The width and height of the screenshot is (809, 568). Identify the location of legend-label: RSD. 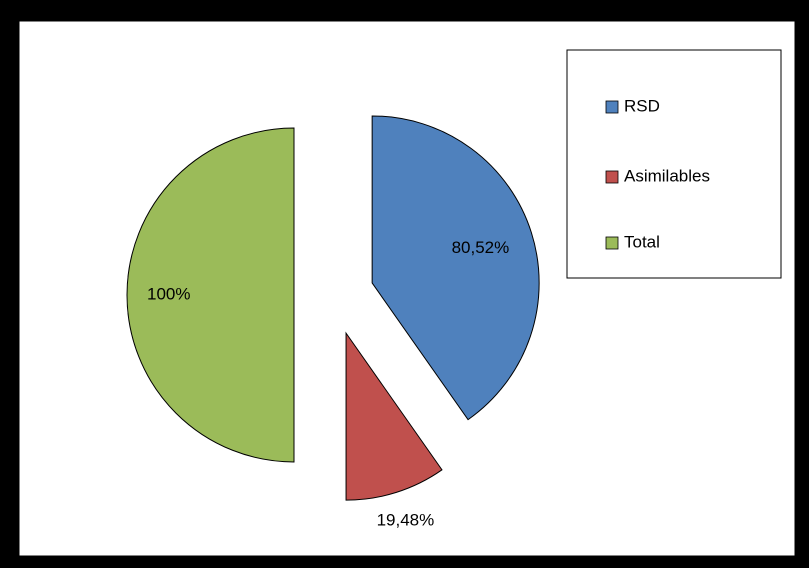
(642, 105).